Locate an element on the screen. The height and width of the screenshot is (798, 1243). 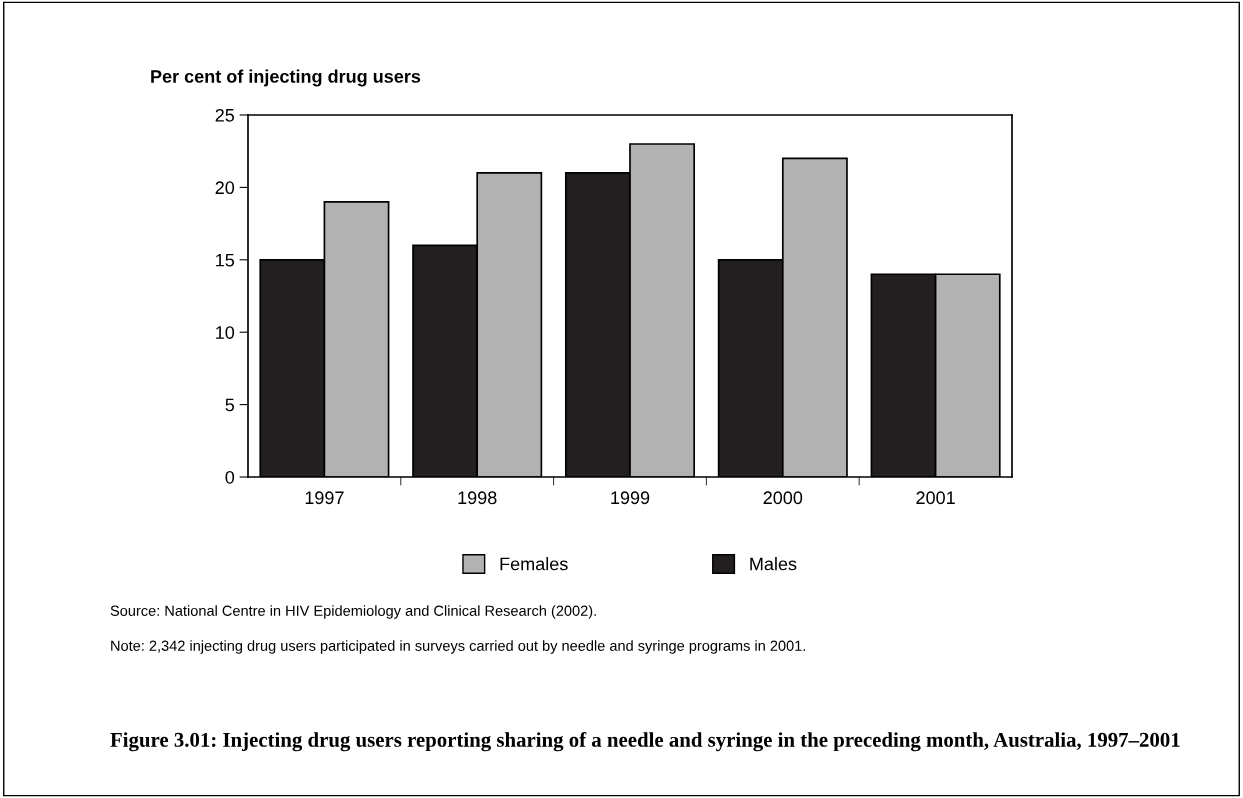
x-tick-label: 1999 is located at coordinates (630, 498).